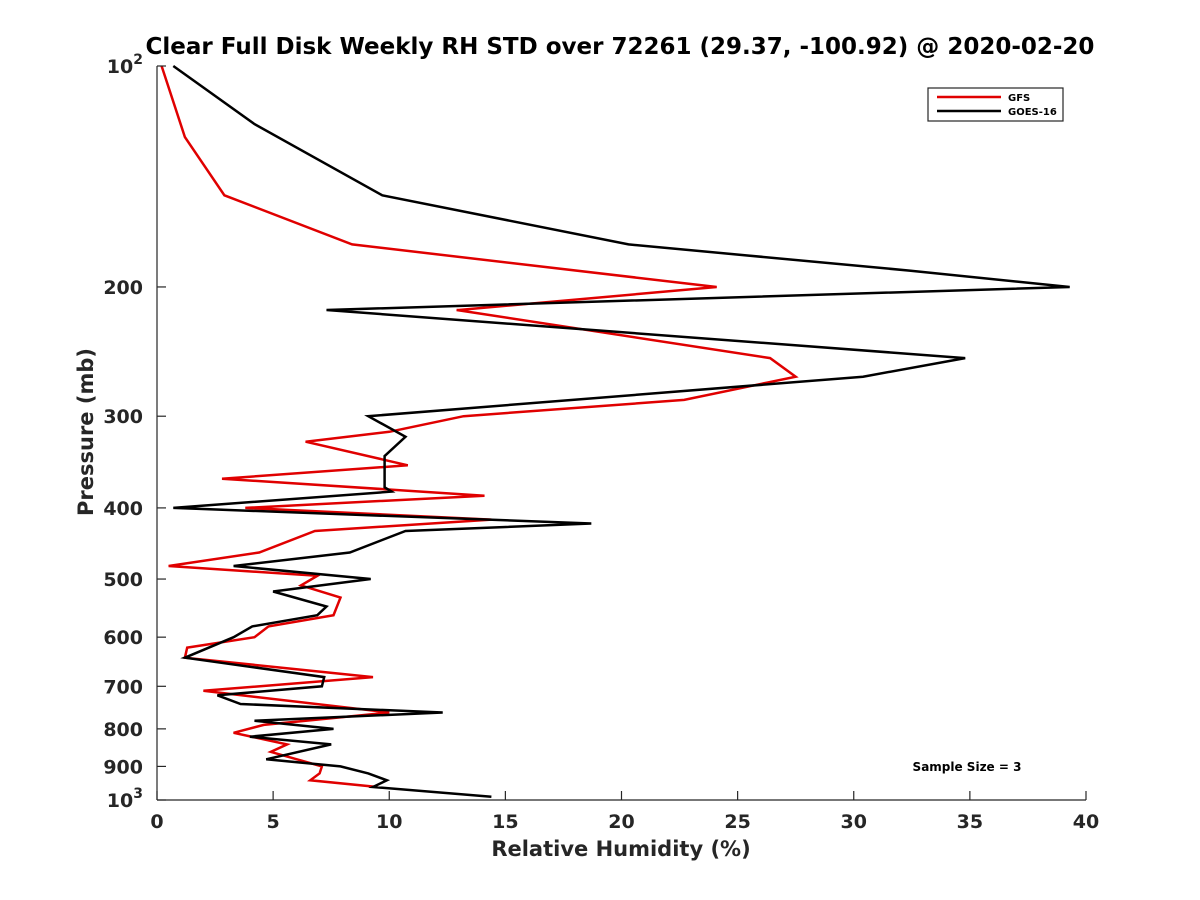 The height and width of the screenshot is (900, 1200). What do you see at coordinates (620, 849) in the screenshot?
I see `x-axis-label: Relative Humidity (%)` at bounding box center [620, 849].